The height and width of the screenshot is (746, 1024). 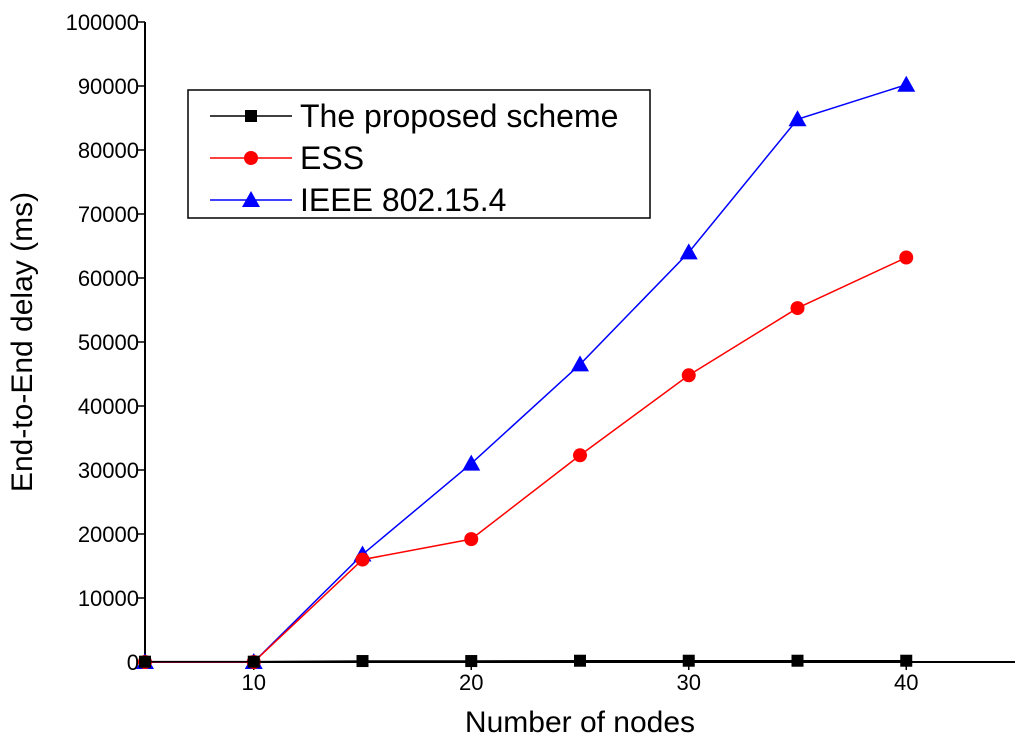 I want to click on legend-label: ESS, so click(x=332, y=158).